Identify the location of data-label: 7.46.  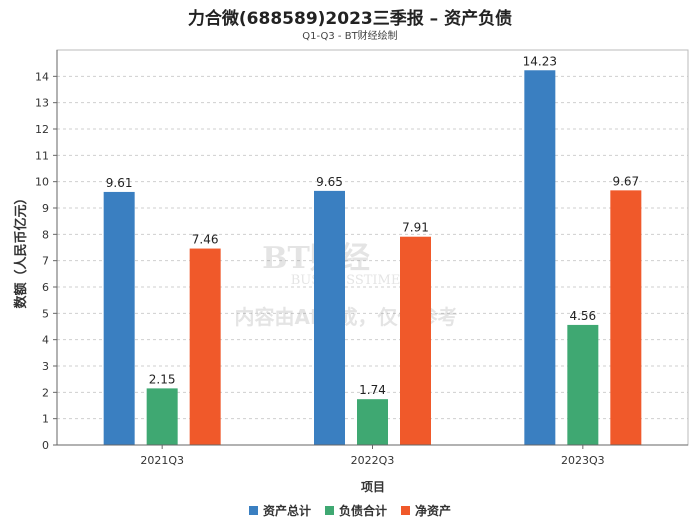
(205, 240).